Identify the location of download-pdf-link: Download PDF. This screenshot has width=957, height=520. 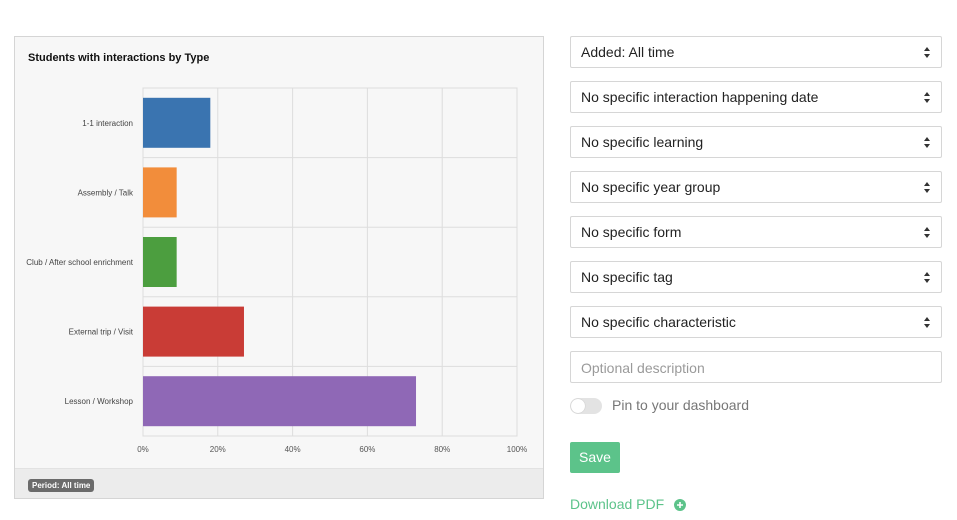
(628, 504).